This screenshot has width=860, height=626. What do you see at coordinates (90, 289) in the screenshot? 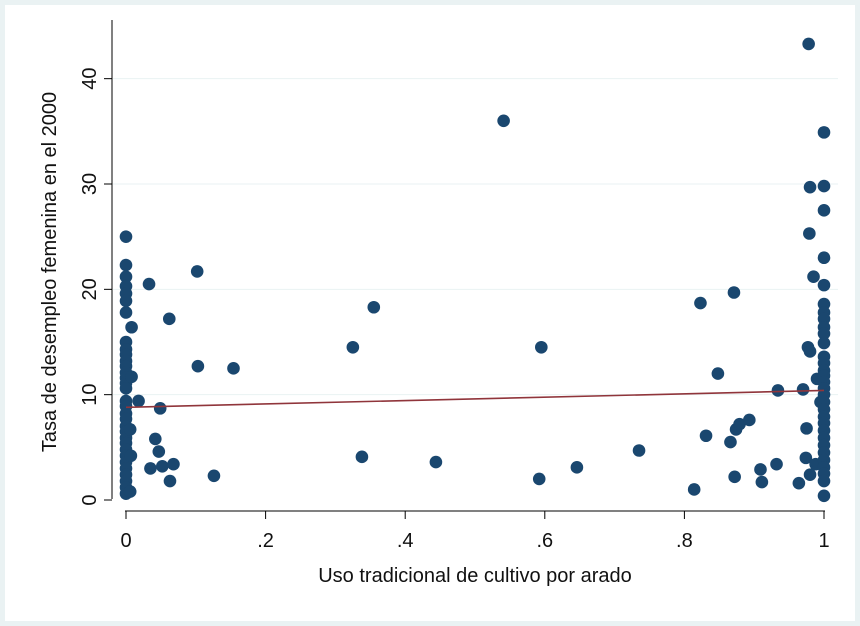
I see `y-tick-label: 20` at bounding box center [90, 289].